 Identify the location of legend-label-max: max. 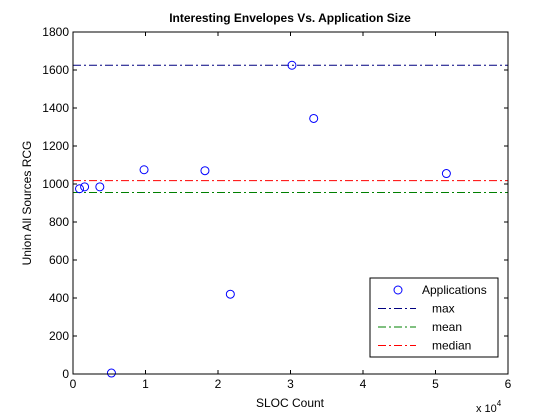
(443, 309).